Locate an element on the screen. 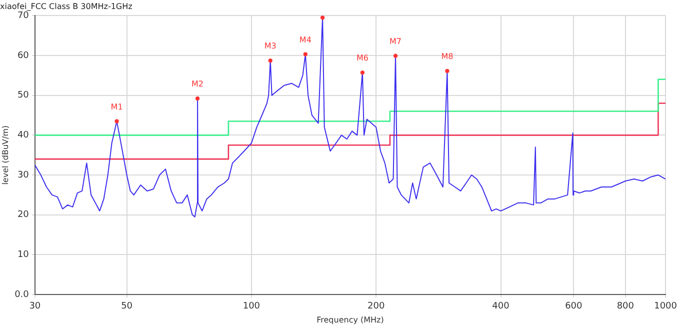 The width and height of the screenshot is (680, 326). x-tick-label: 50 is located at coordinates (127, 306).